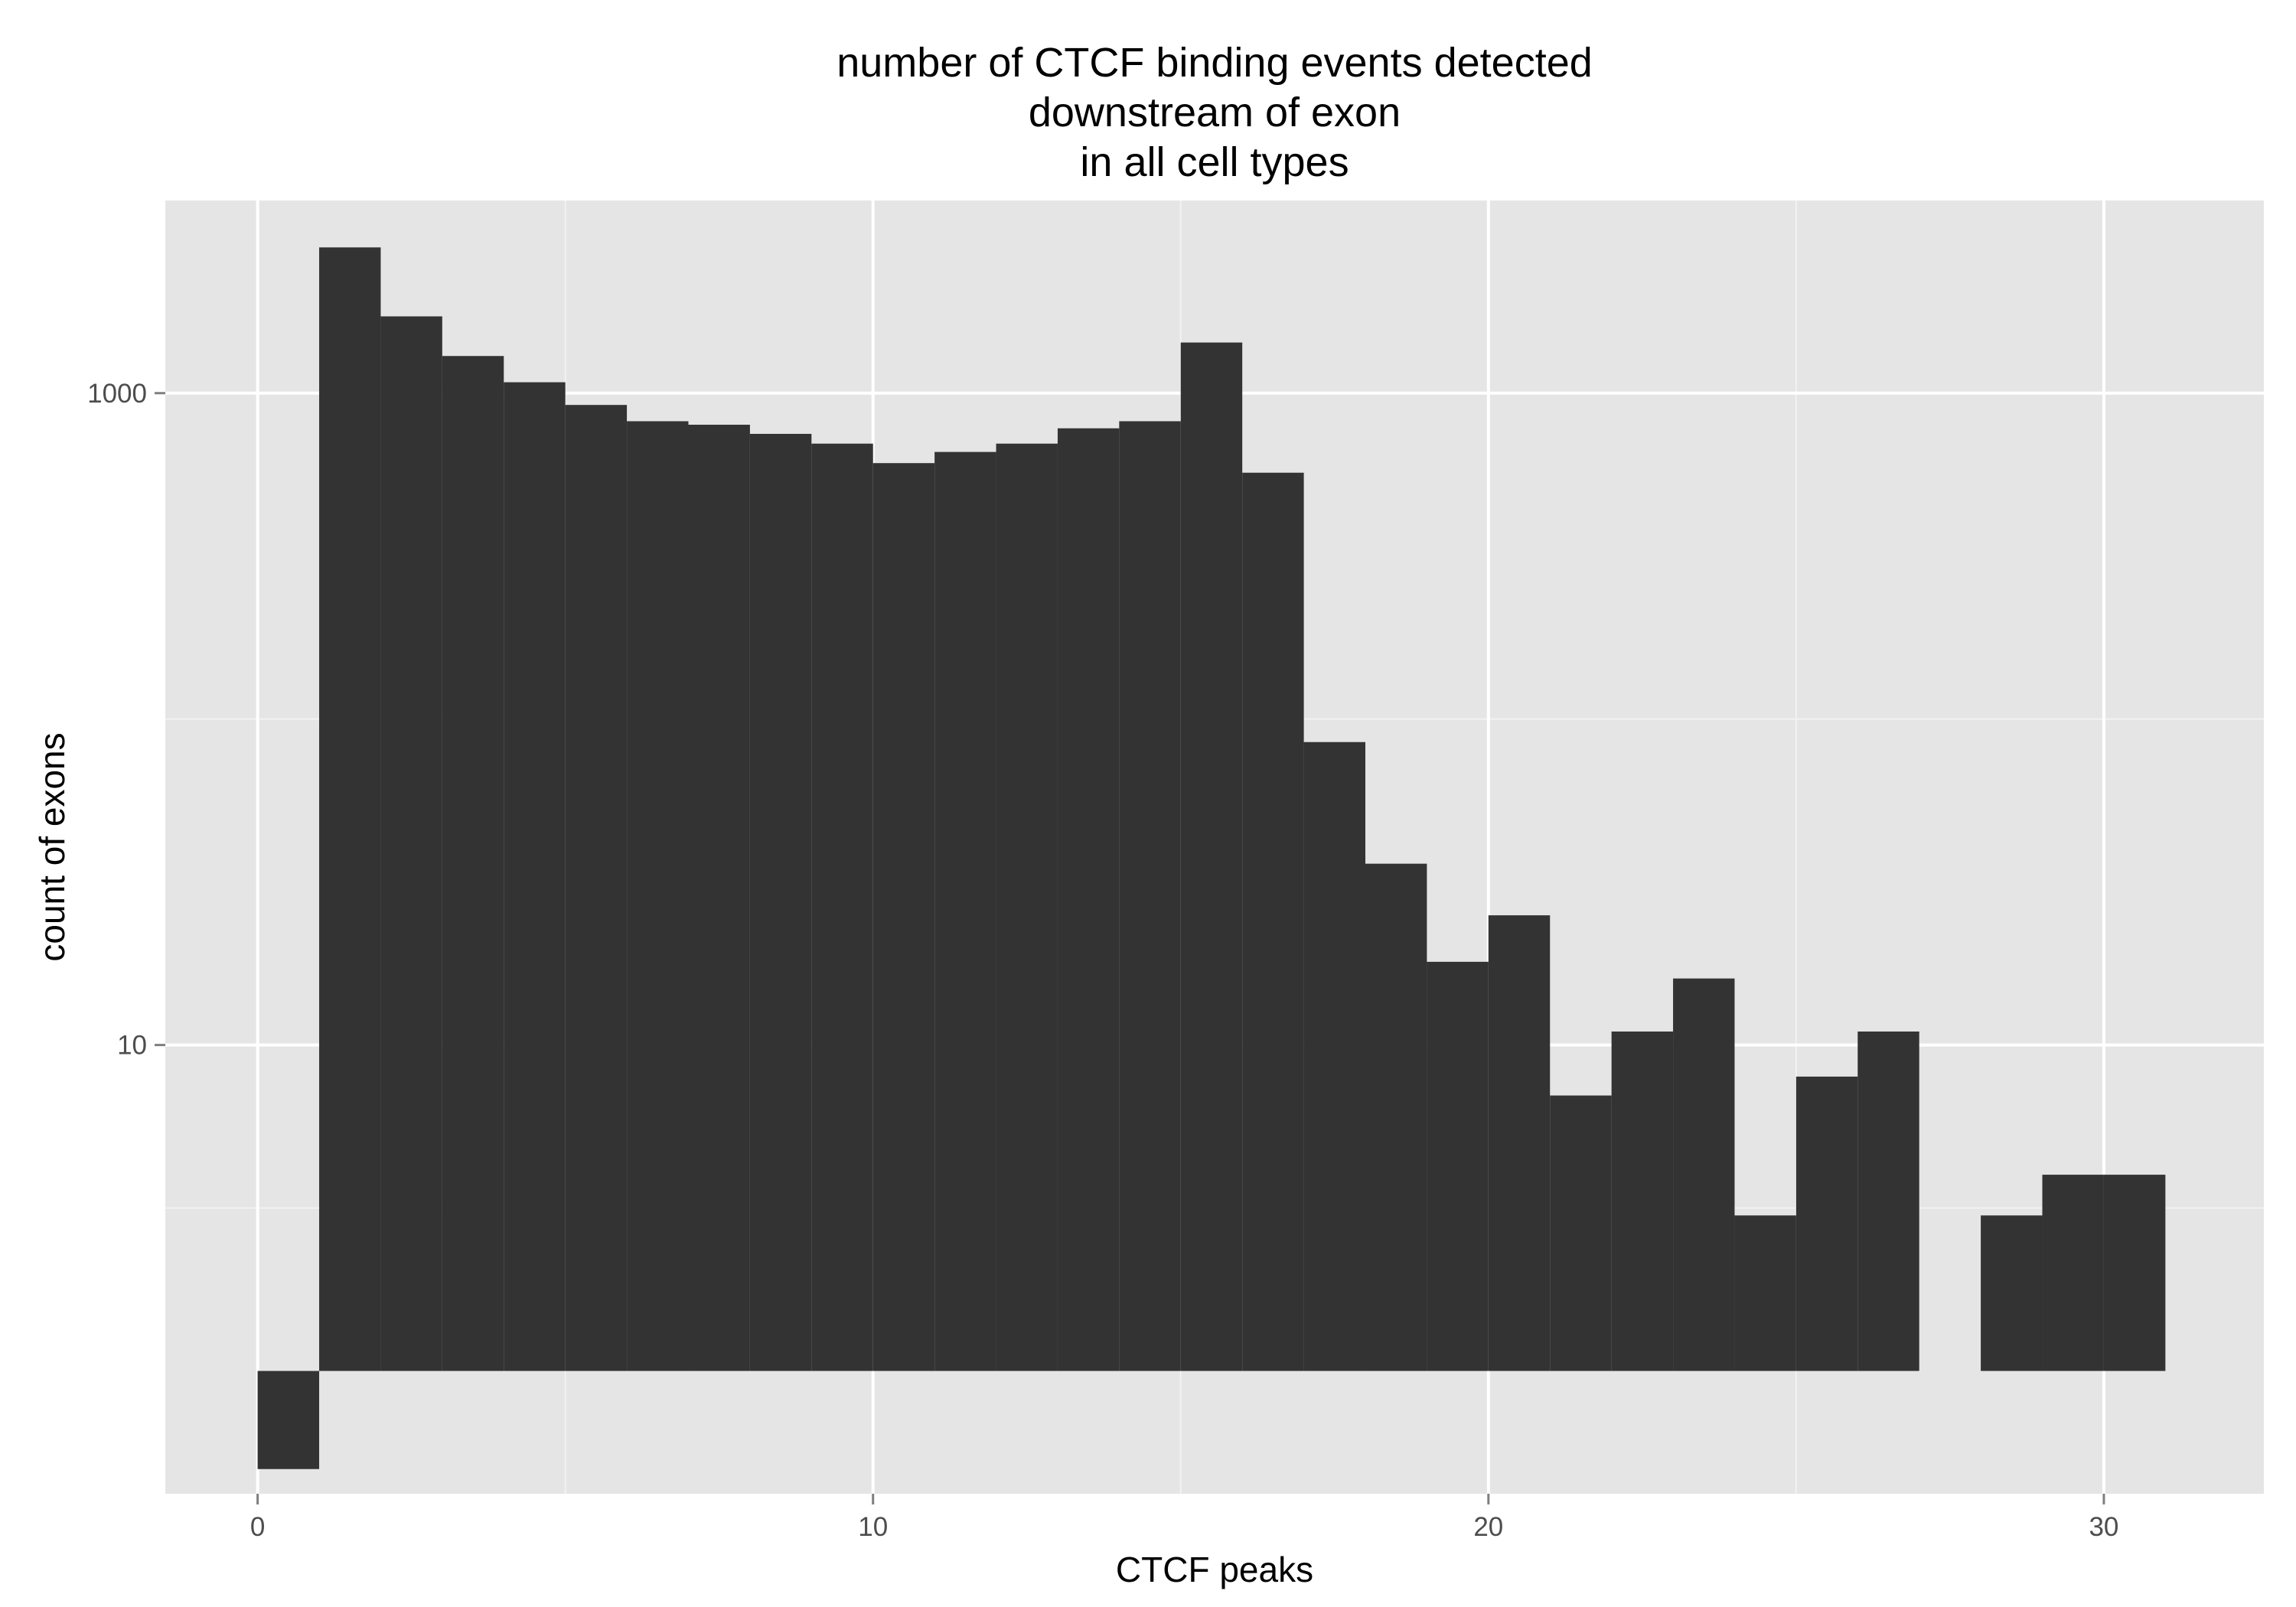 This screenshot has height=1607, width=2296. What do you see at coordinates (1214, 1570) in the screenshot?
I see `x-axis-title: CTCF peaks` at bounding box center [1214, 1570].